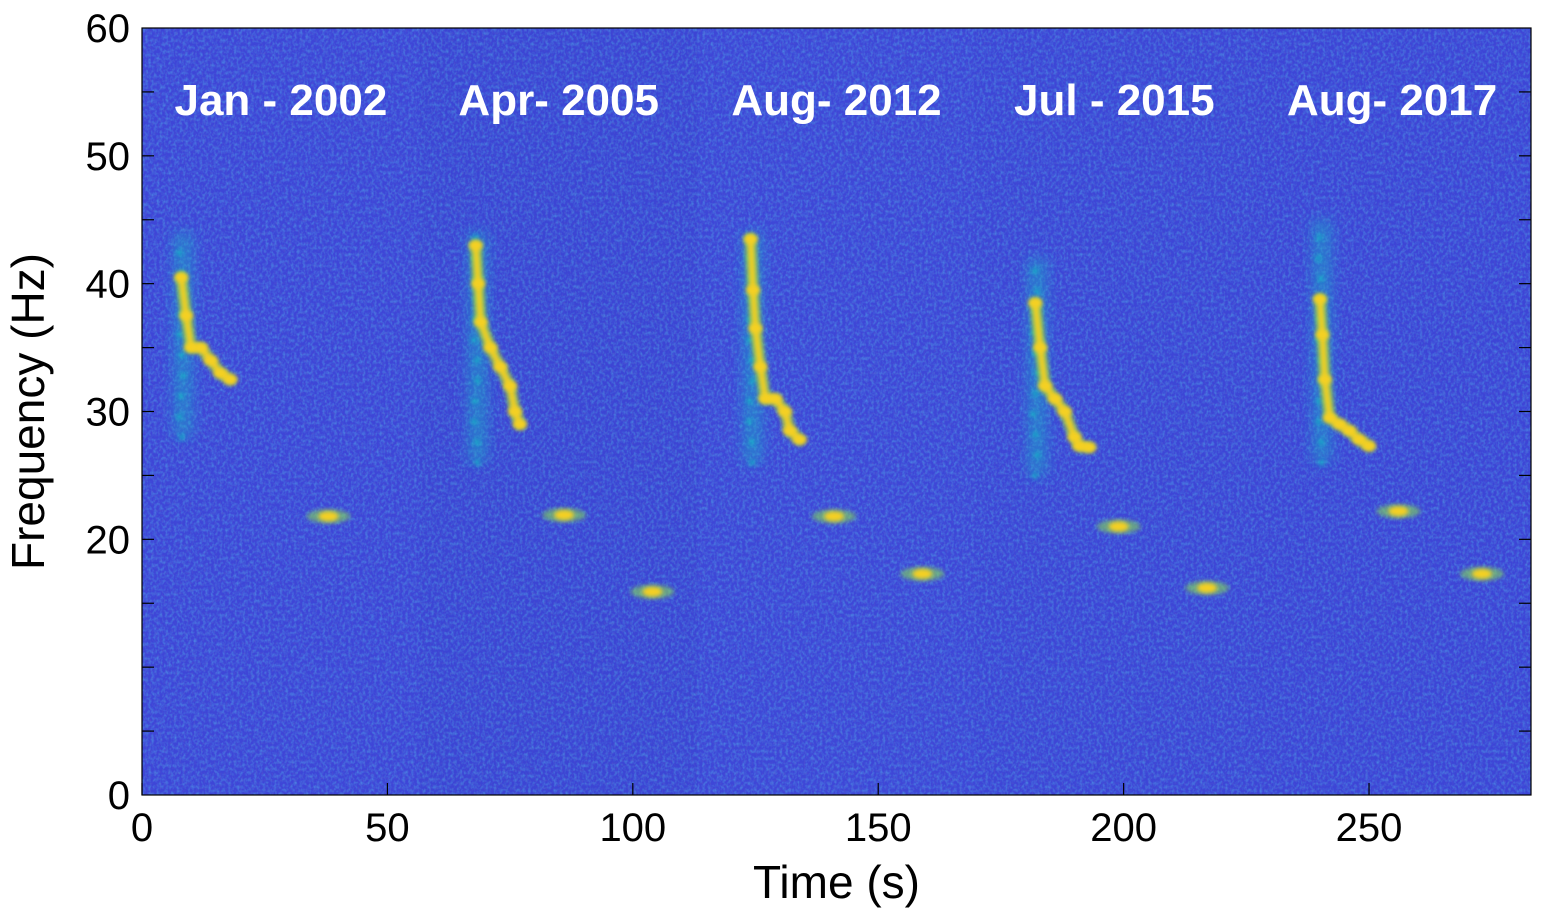 Image resolution: width=1544 pixels, height=912 pixels. Describe the element at coordinates (878, 828) in the screenshot. I see `x-tick-label: 150` at that location.